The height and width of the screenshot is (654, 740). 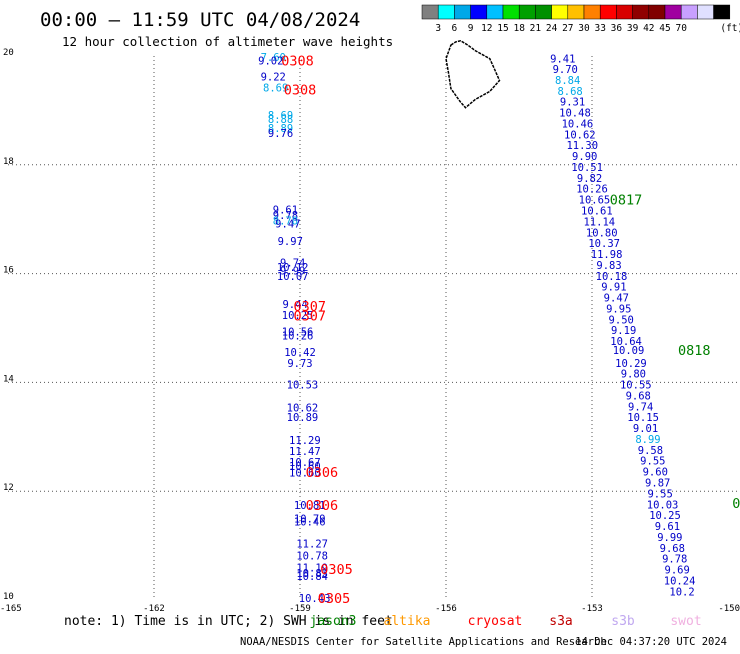 What do you see at coordinates (495, 621) in the screenshot?
I see `satellite-cryosat-label: cryosat` at bounding box center [495, 621].